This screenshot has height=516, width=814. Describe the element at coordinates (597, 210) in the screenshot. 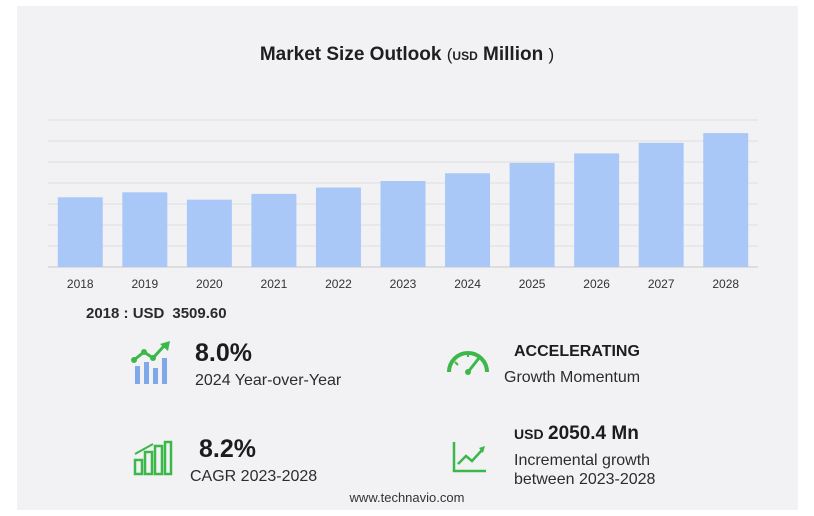

I see `bar-2026` at that location.